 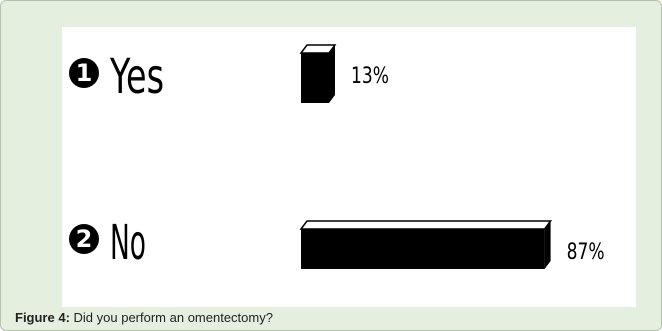 What do you see at coordinates (128, 243) in the screenshot?
I see `category-label: No` at bounding box center [128, 243].